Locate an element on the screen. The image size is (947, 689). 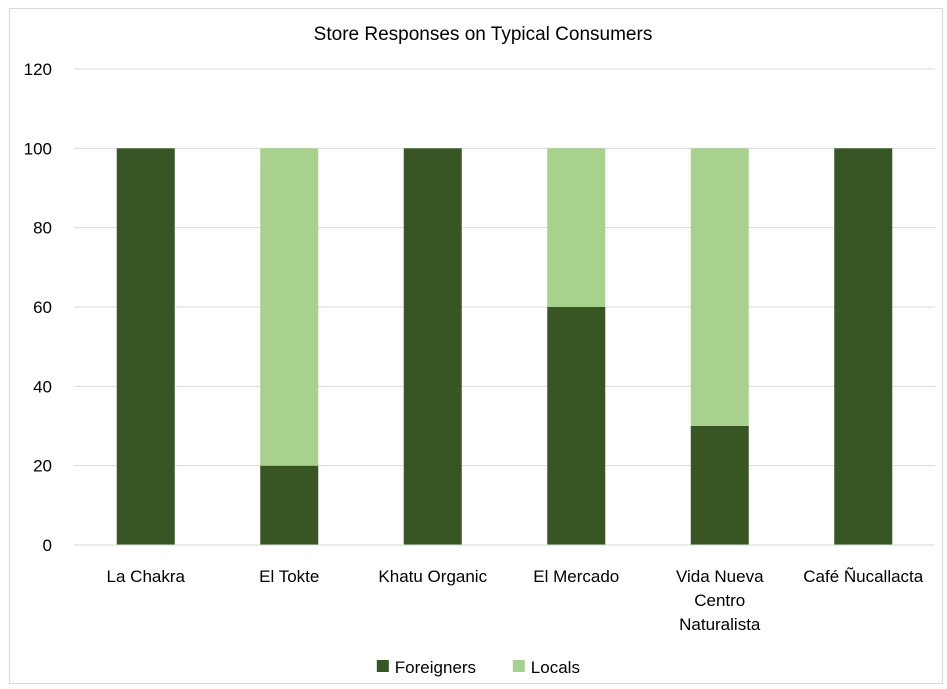
x-tick-label: La Chakra is located at coordinates (146, 576).